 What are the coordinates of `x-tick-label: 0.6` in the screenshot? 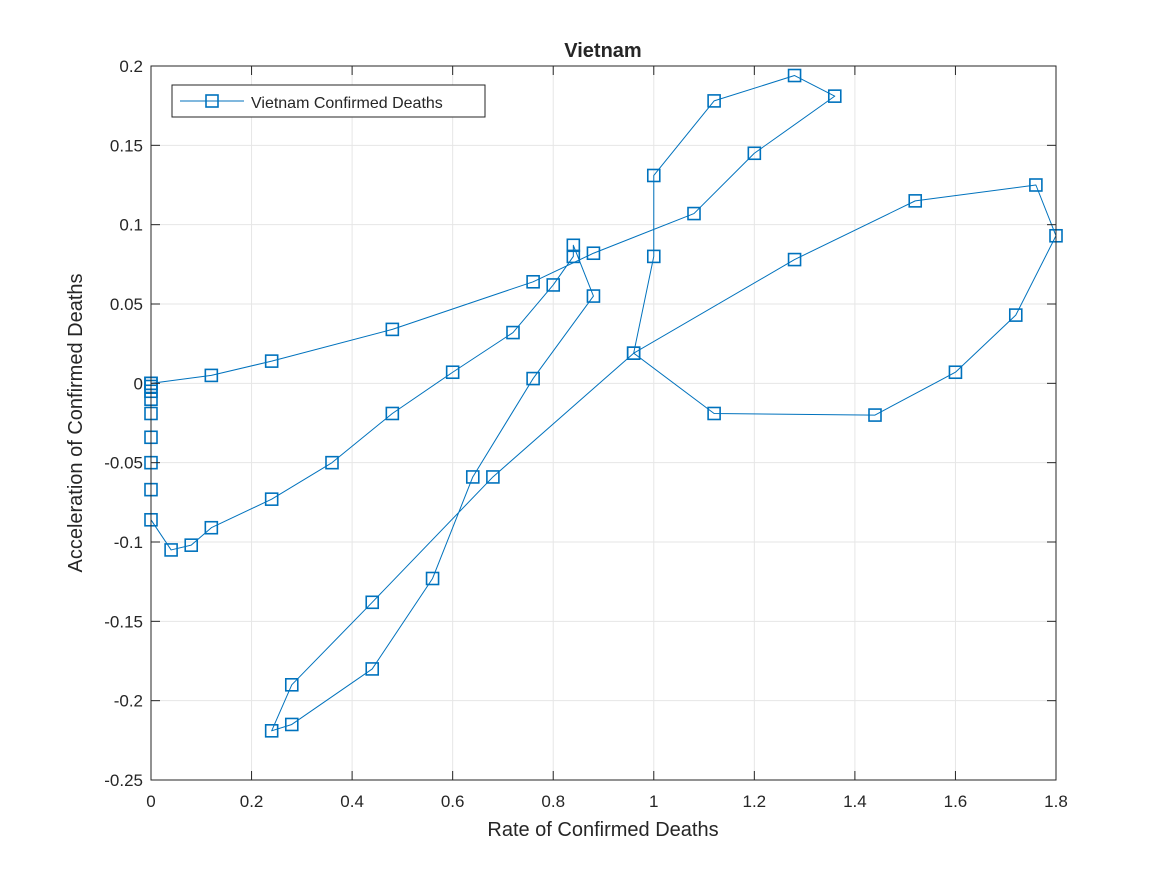 It's located at (453, 801).